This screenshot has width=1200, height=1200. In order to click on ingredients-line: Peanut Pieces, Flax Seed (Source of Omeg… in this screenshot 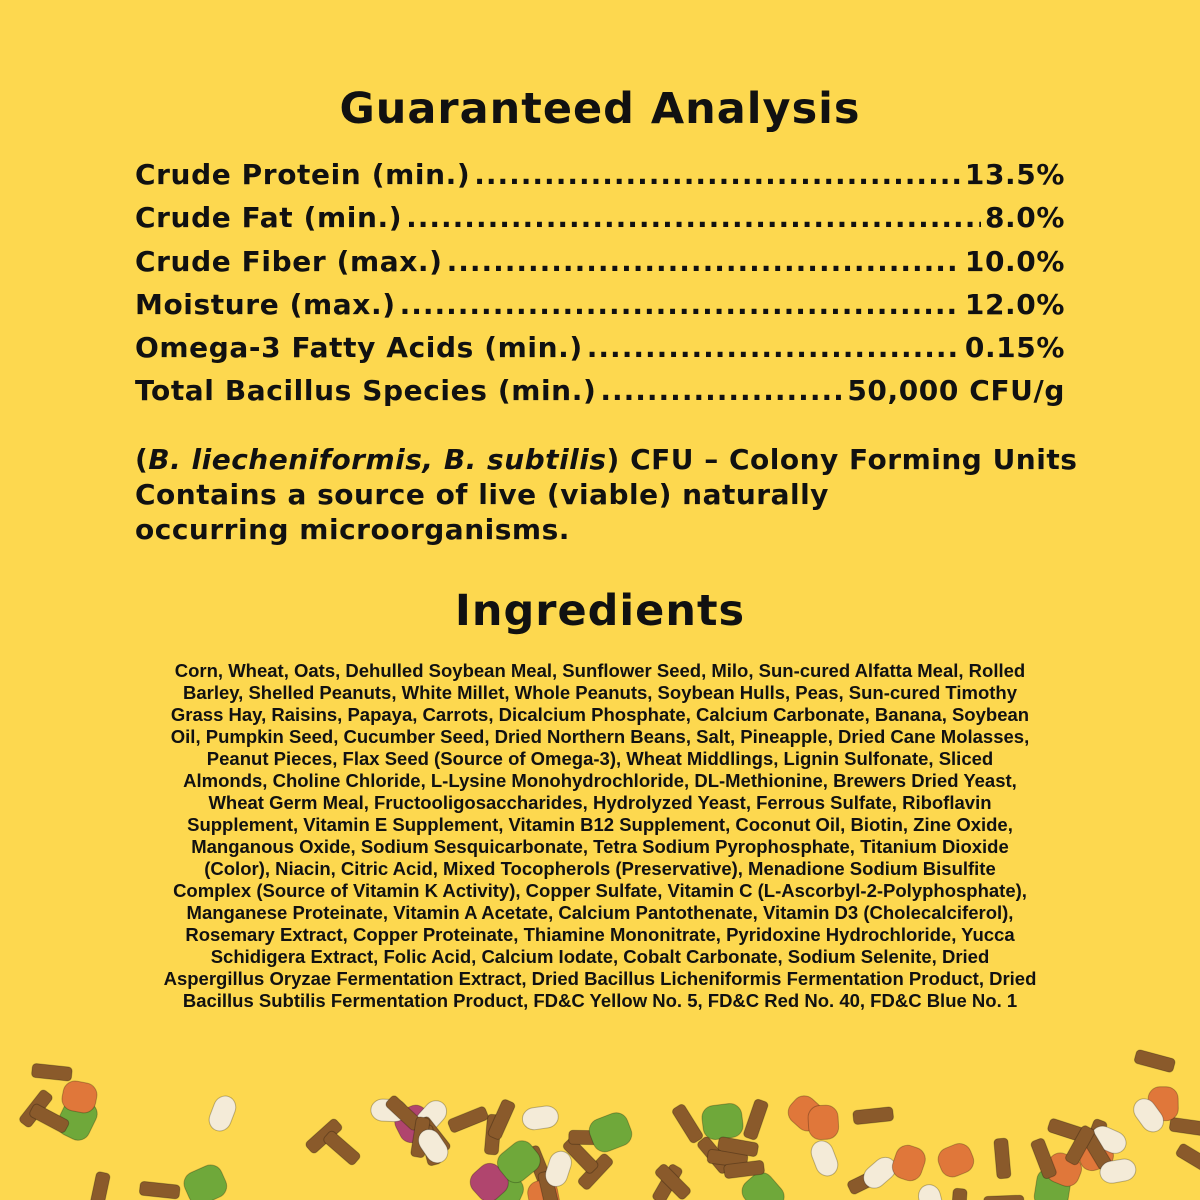, I will do `click(600, 758)`.